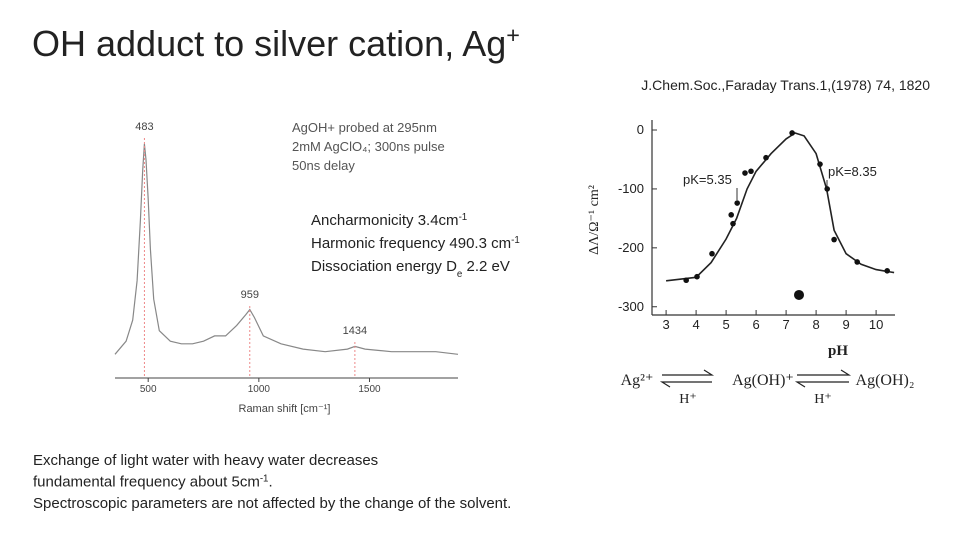 The image size is (960, 540). I want to click on spectrum-line, so click(286, 249).